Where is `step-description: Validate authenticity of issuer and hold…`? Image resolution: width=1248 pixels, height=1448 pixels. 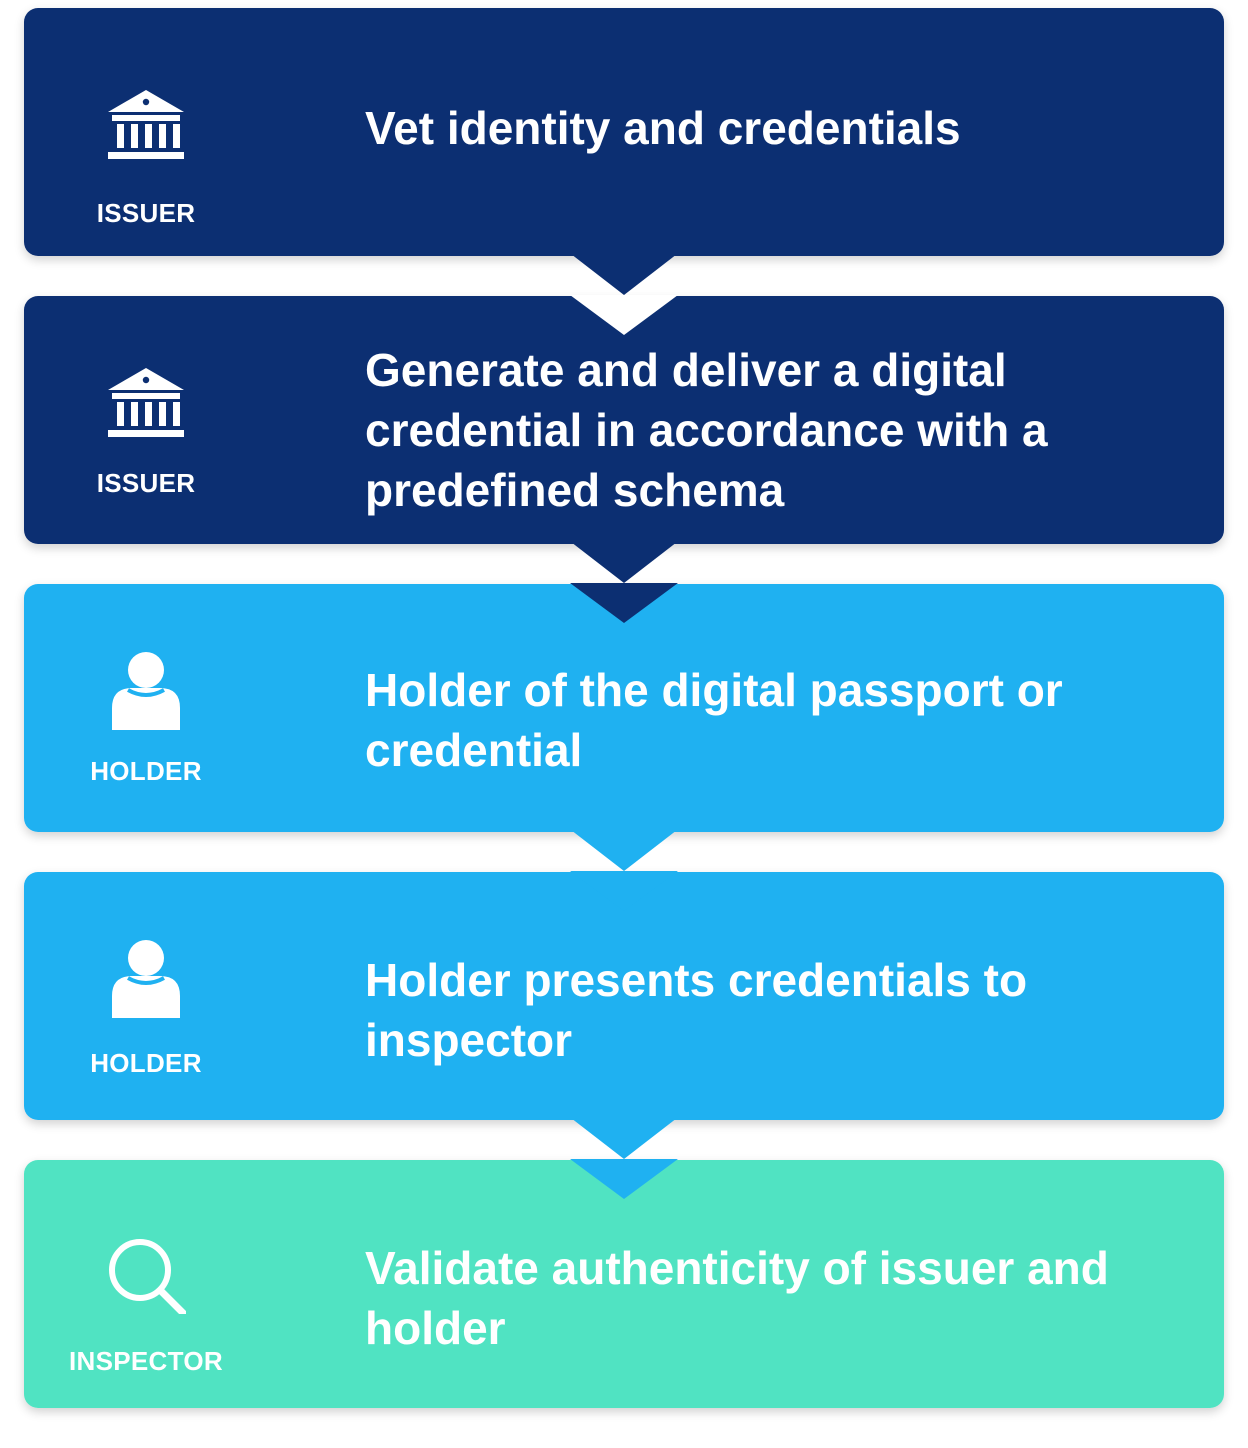
step-description: Validate authenticity of issuer and hold… is located at coordinates (737, 1298).